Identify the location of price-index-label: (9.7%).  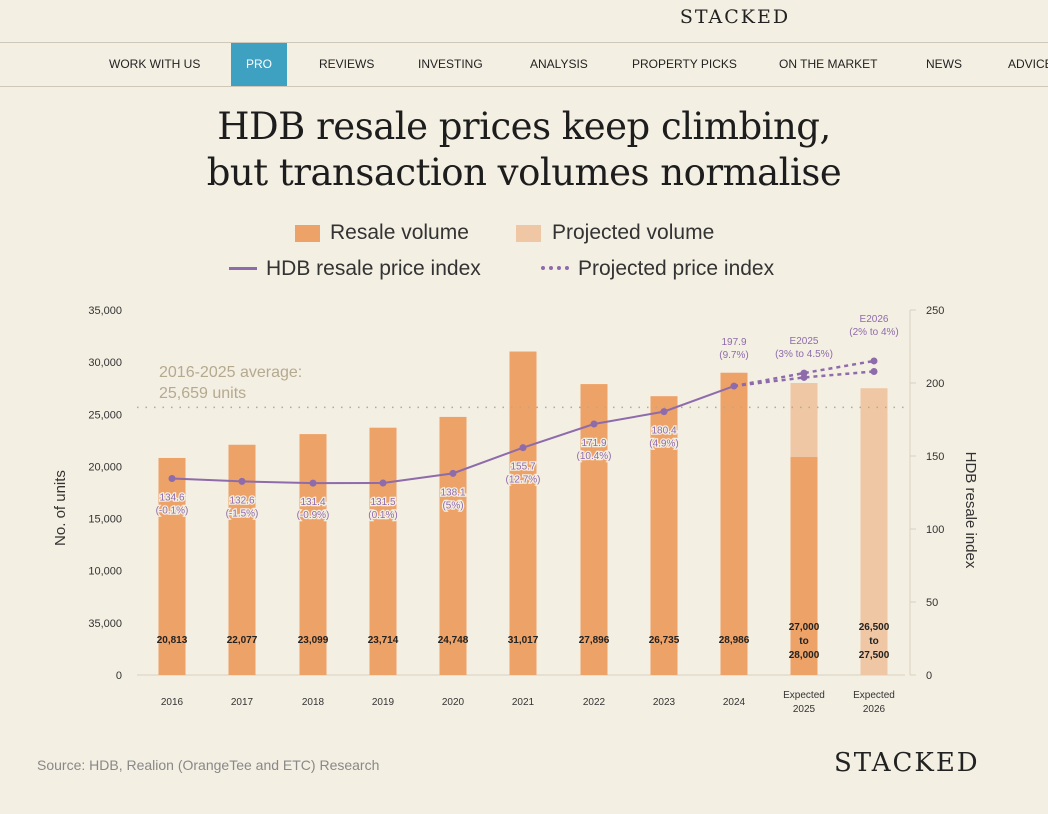
(733, 355).